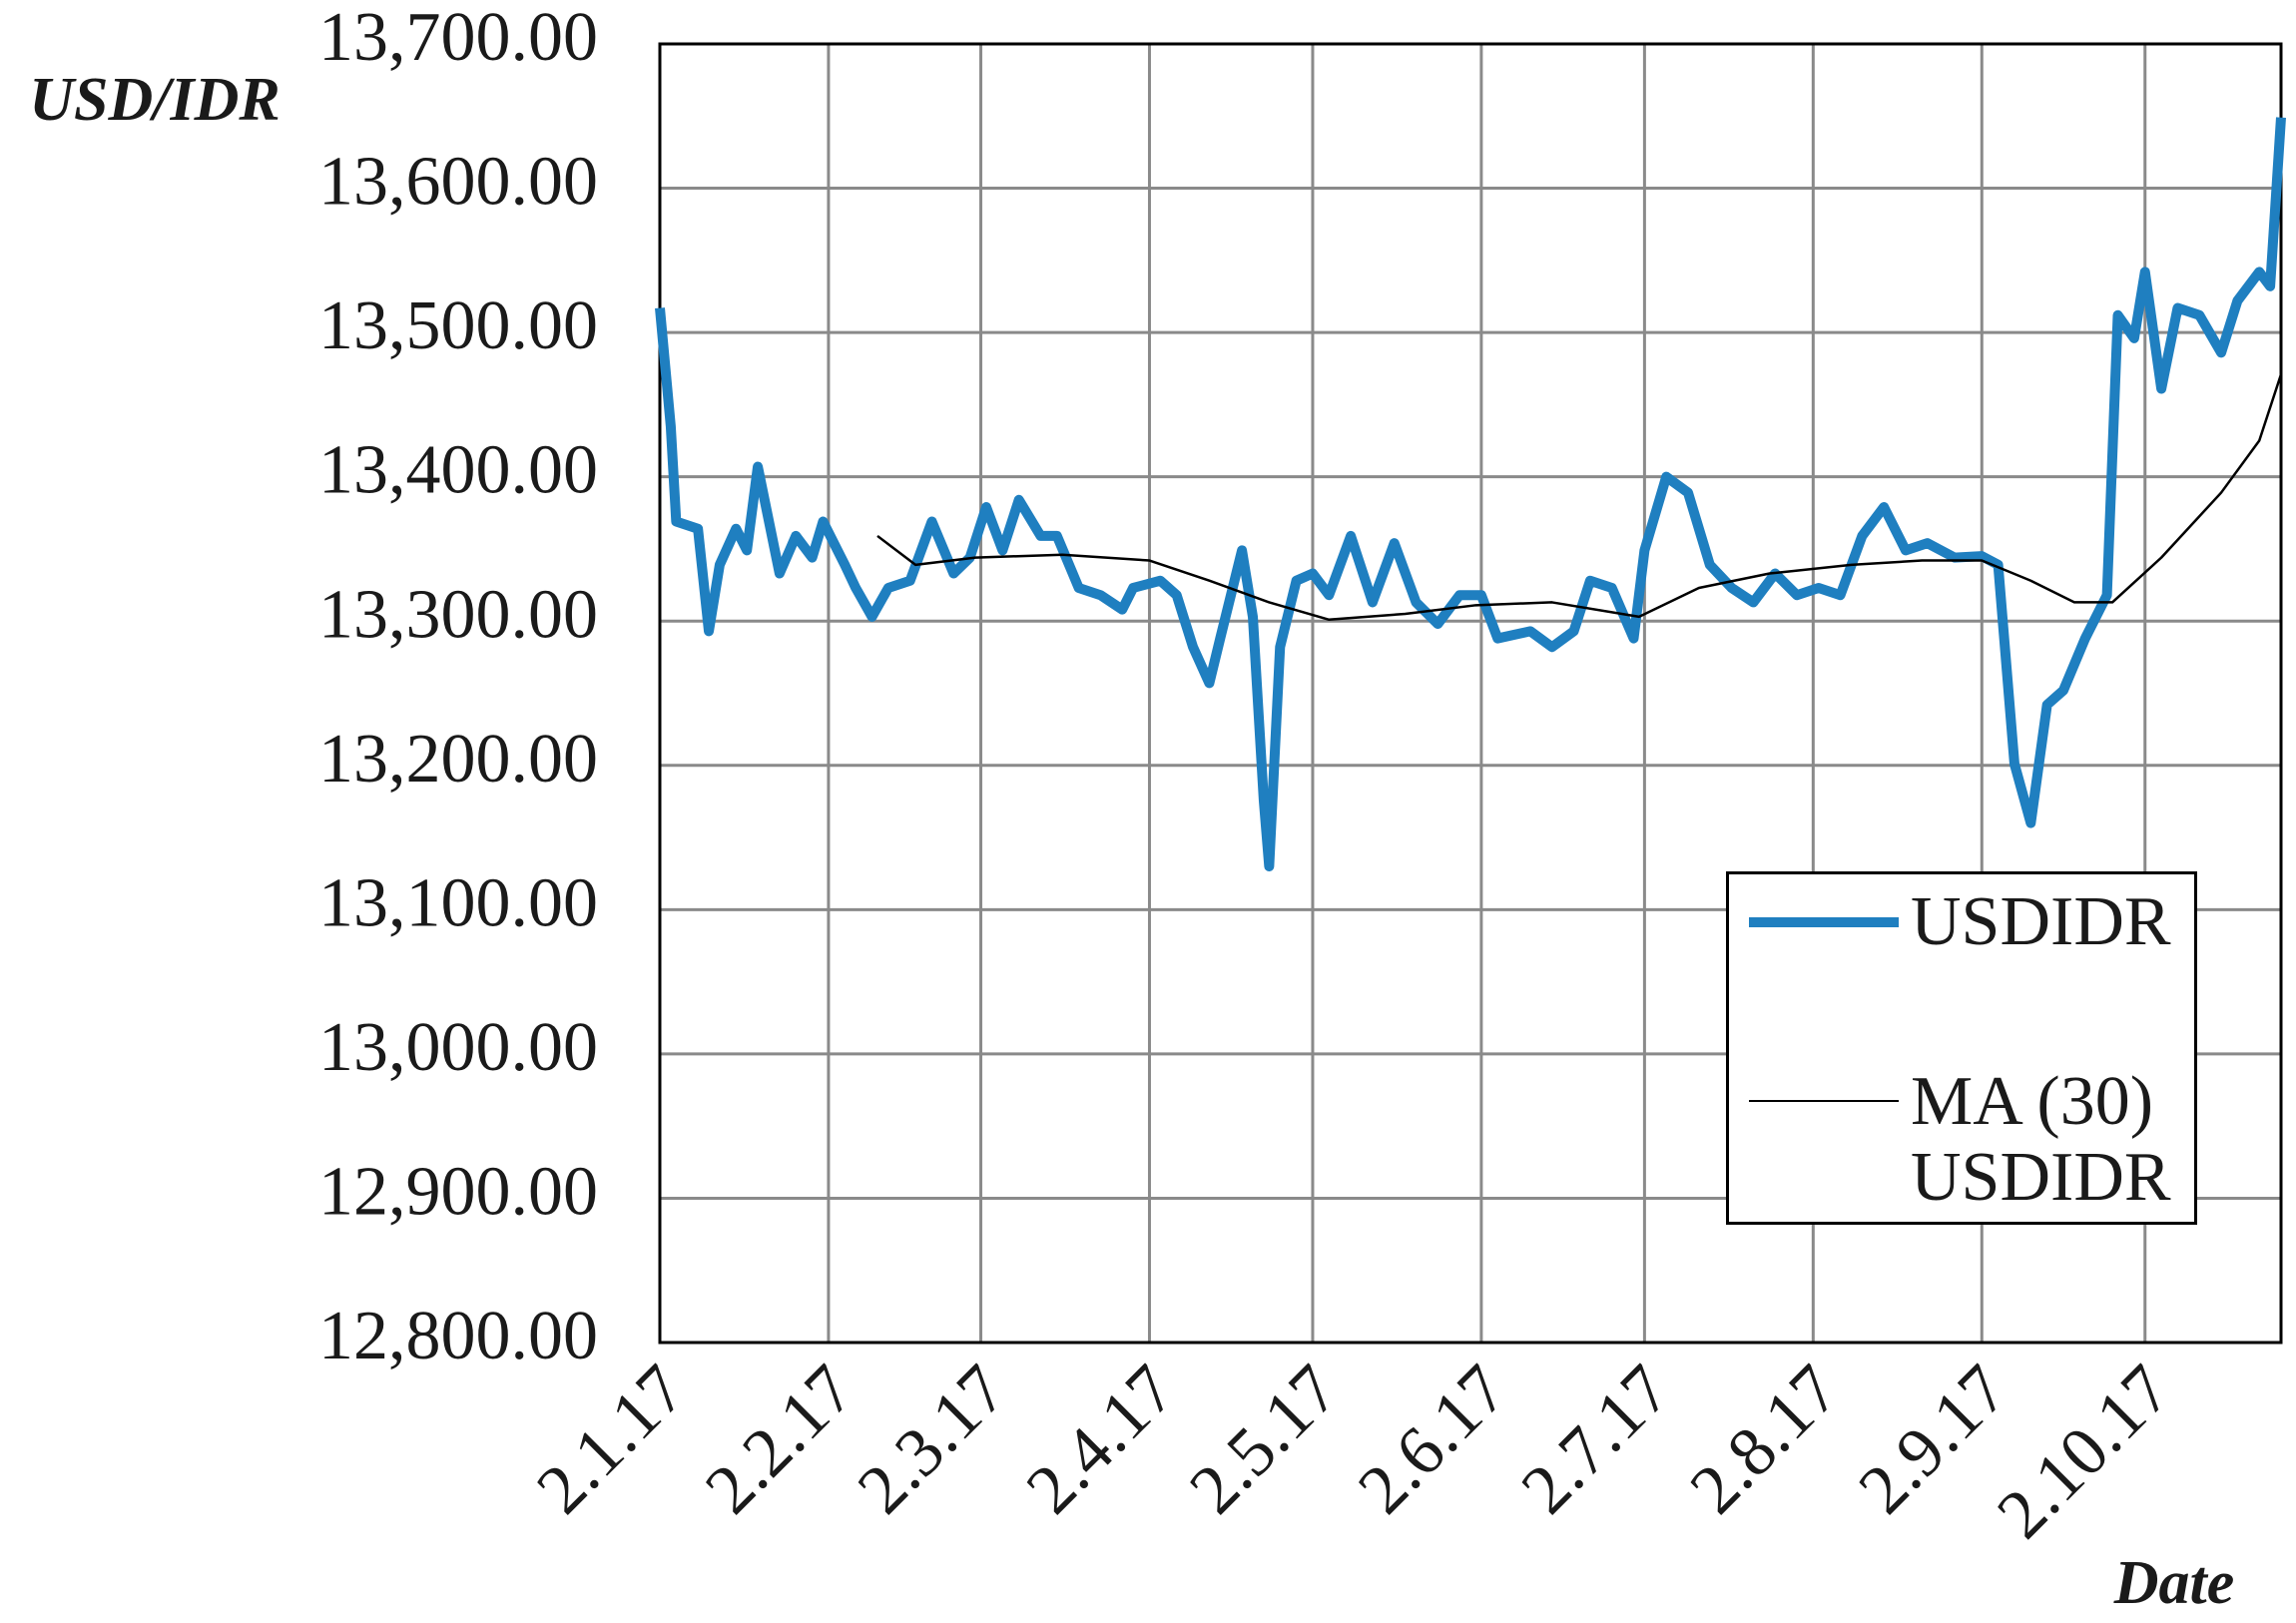 The height and width of the screenshot is (1623, 2296). I want to click on x-tick-label: 2.1.17, so click(611, 1439).